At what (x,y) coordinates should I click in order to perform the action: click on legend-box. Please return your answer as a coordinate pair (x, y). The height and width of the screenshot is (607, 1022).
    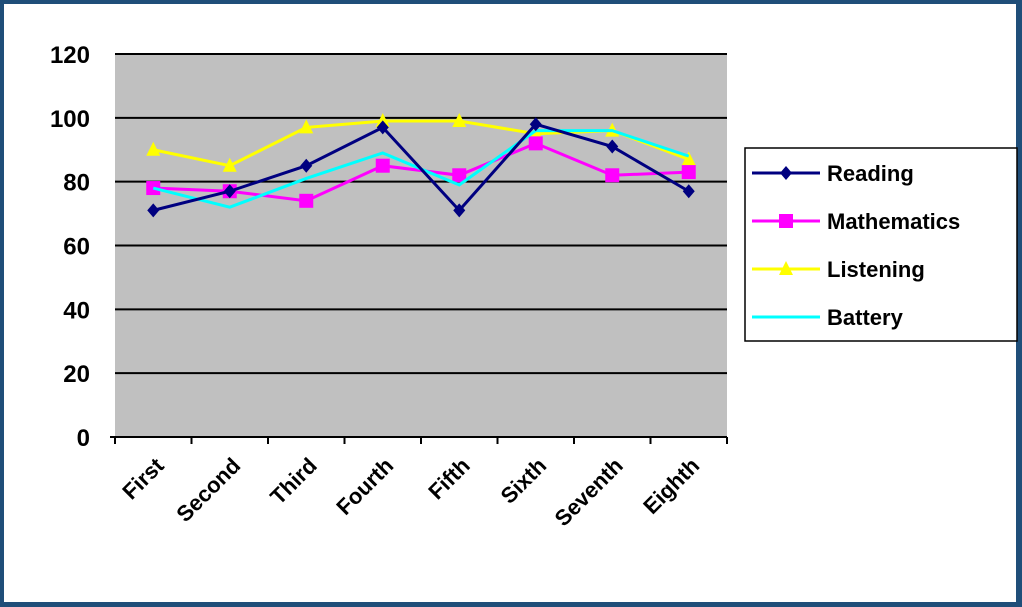
    Looking at the image, I should click on (881, 244).